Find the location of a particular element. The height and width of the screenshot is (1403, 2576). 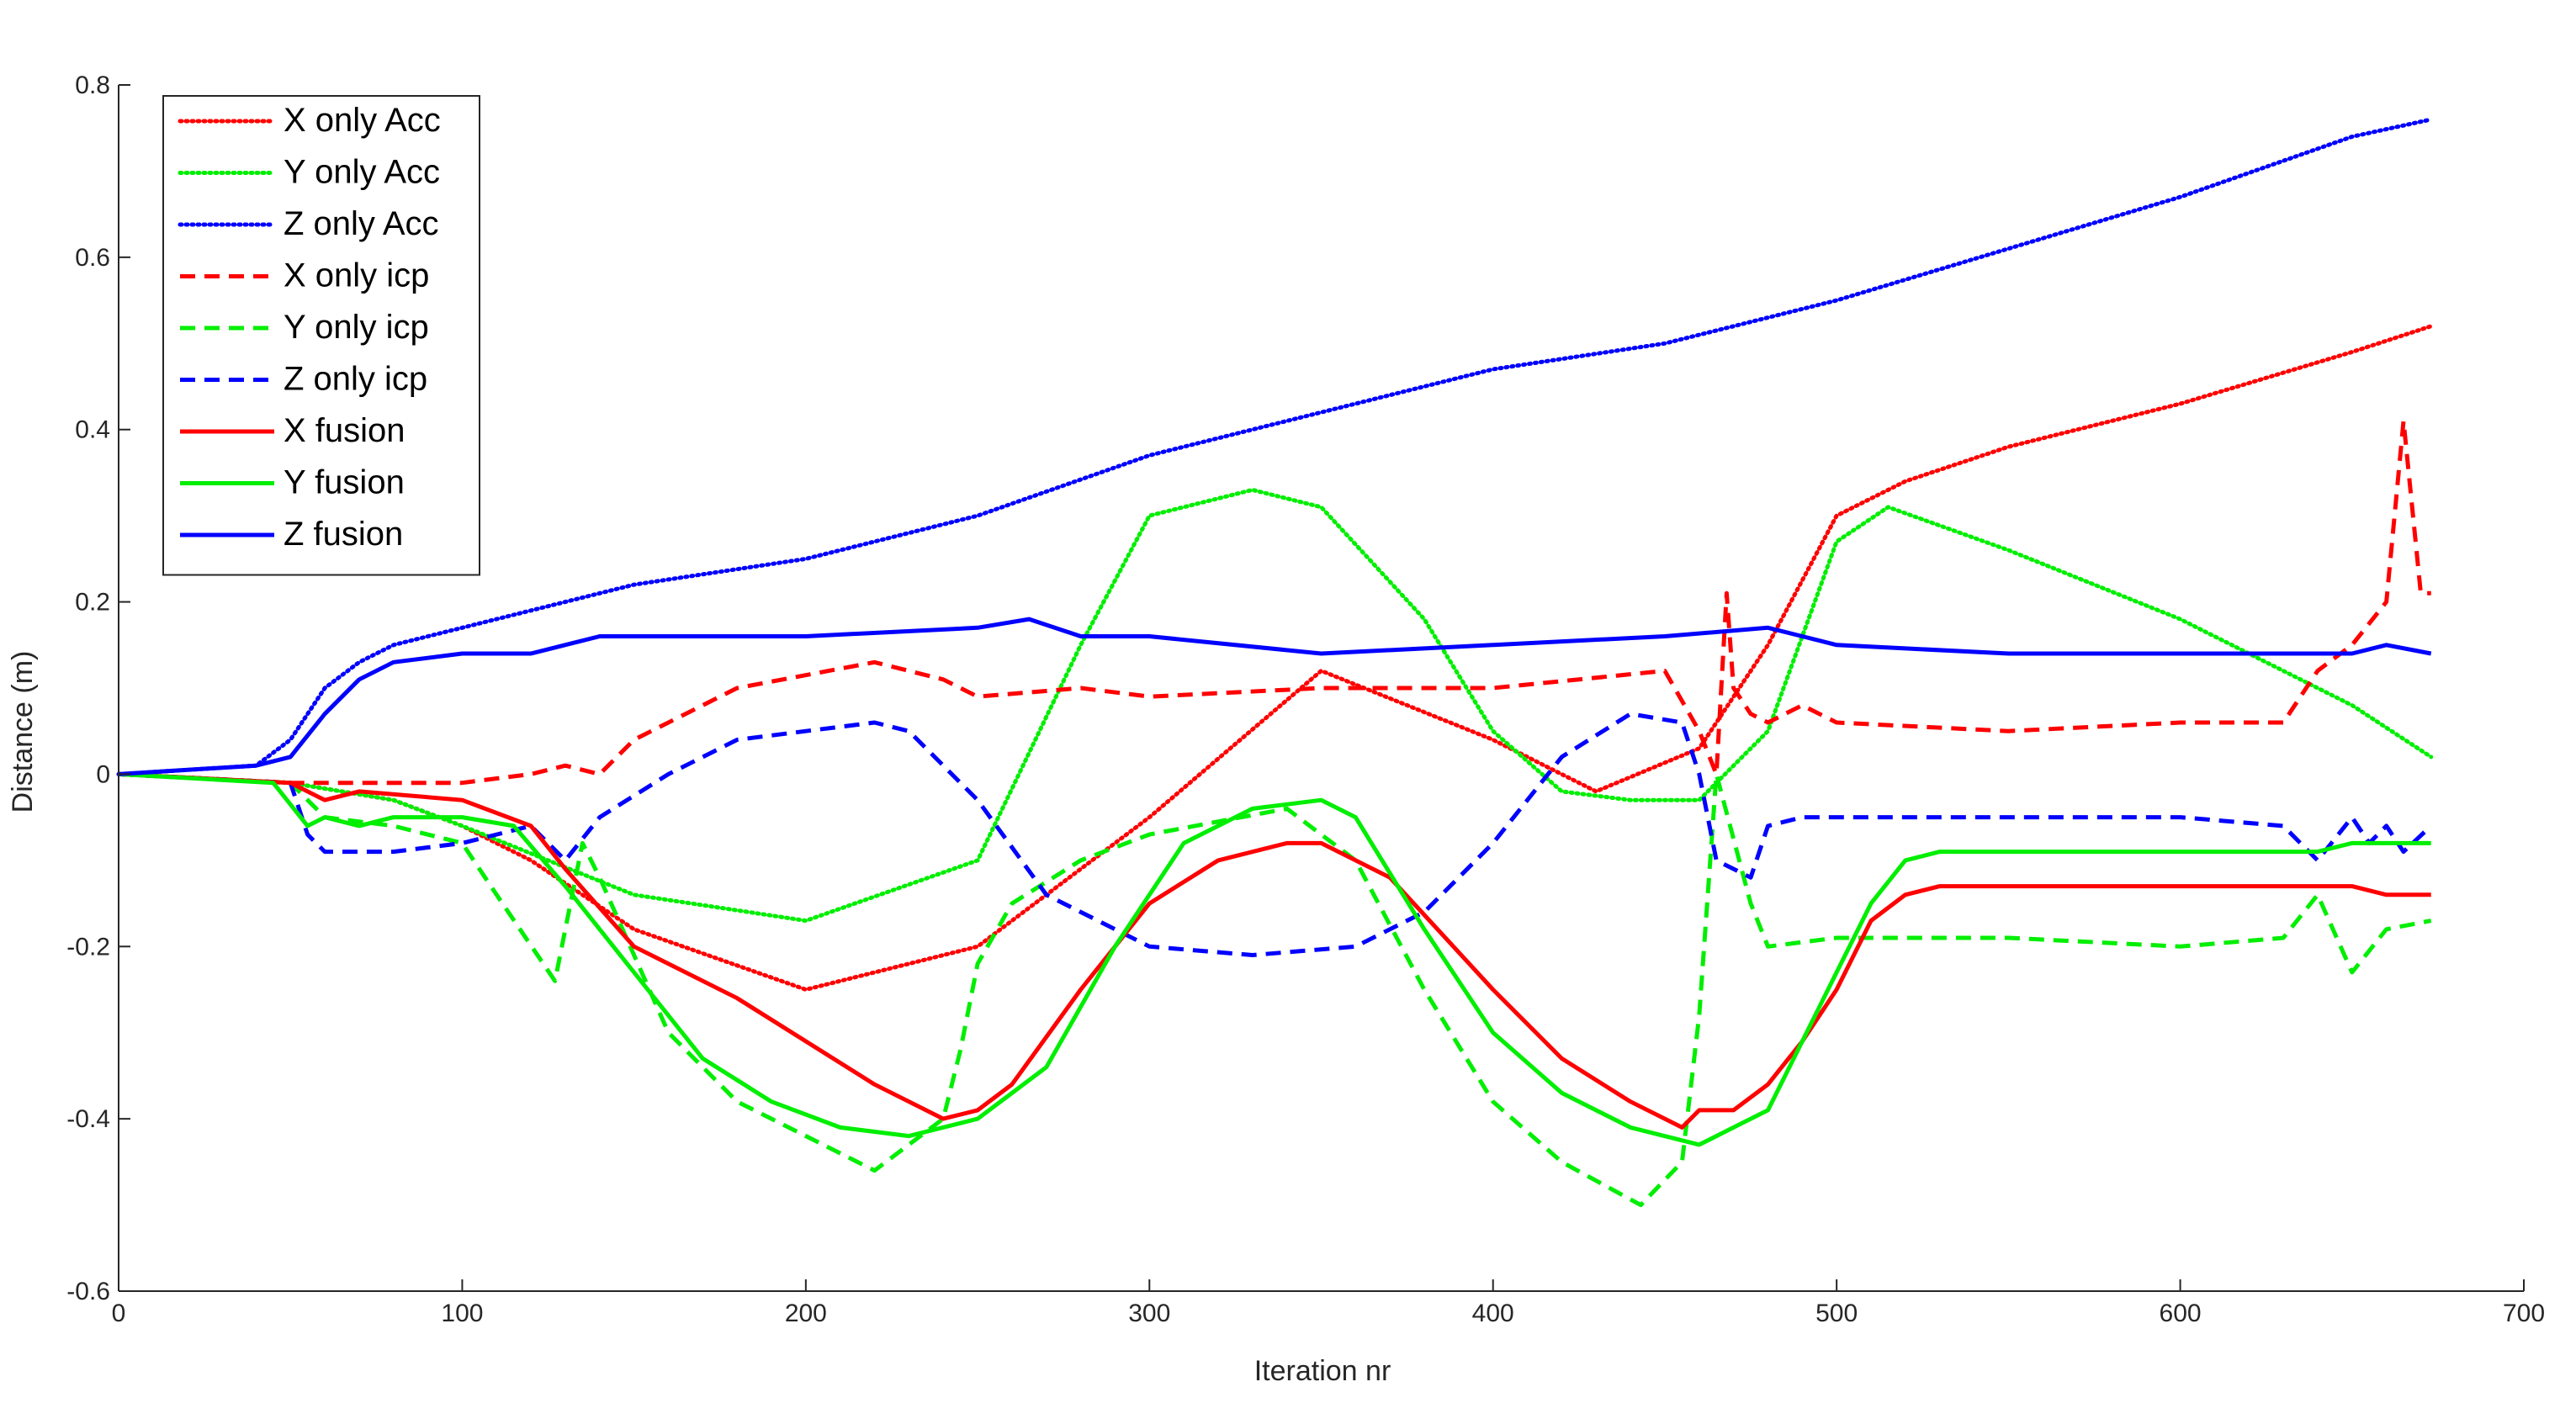

legend-label-x-only-icp: X only icp is located at coordinates (356, 275).